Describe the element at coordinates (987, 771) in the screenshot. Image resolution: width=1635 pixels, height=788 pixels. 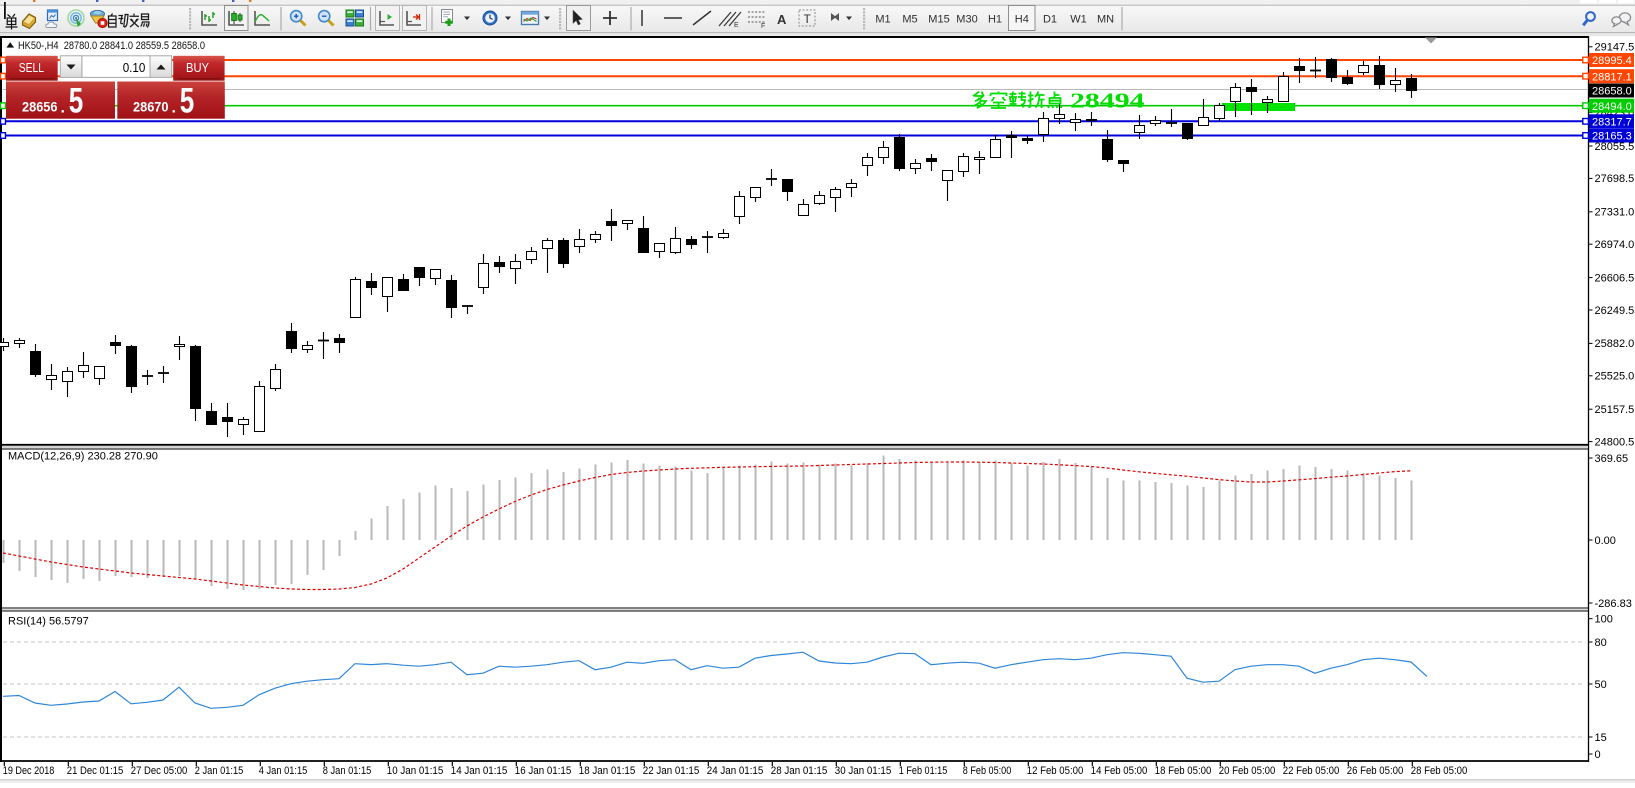
I see `svg-text: 8 Feb 05:00` at that location.